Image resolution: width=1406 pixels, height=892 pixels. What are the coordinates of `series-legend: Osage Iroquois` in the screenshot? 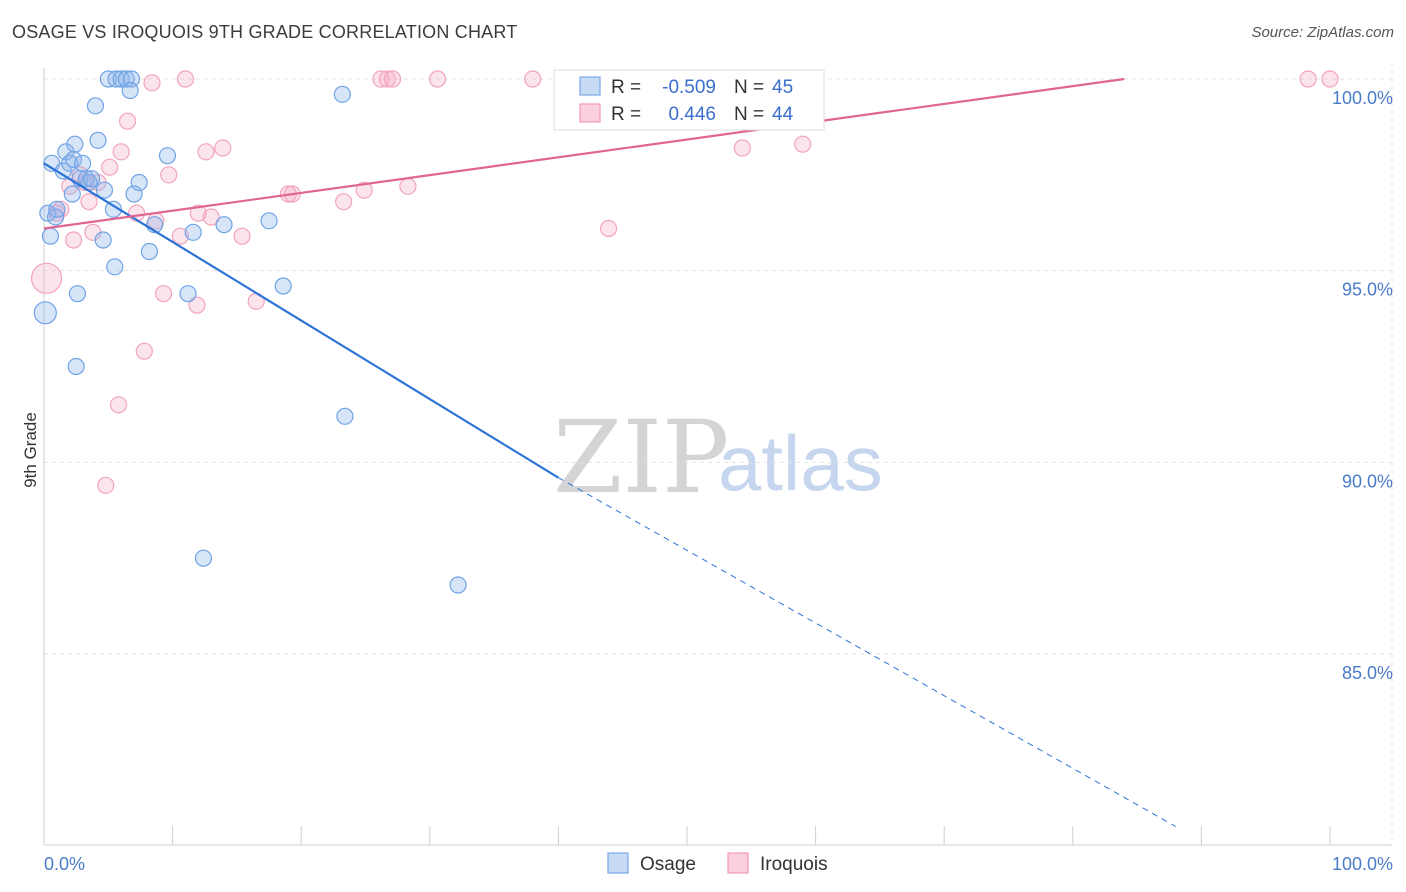 It's located at (717, 863).